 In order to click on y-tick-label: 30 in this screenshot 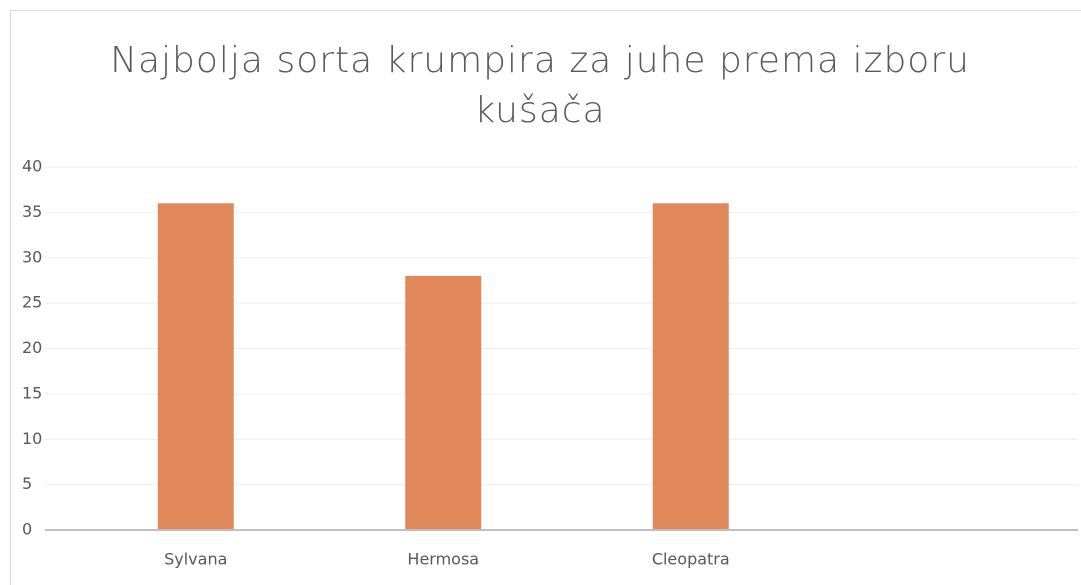, I will do `click(32, 256)`.